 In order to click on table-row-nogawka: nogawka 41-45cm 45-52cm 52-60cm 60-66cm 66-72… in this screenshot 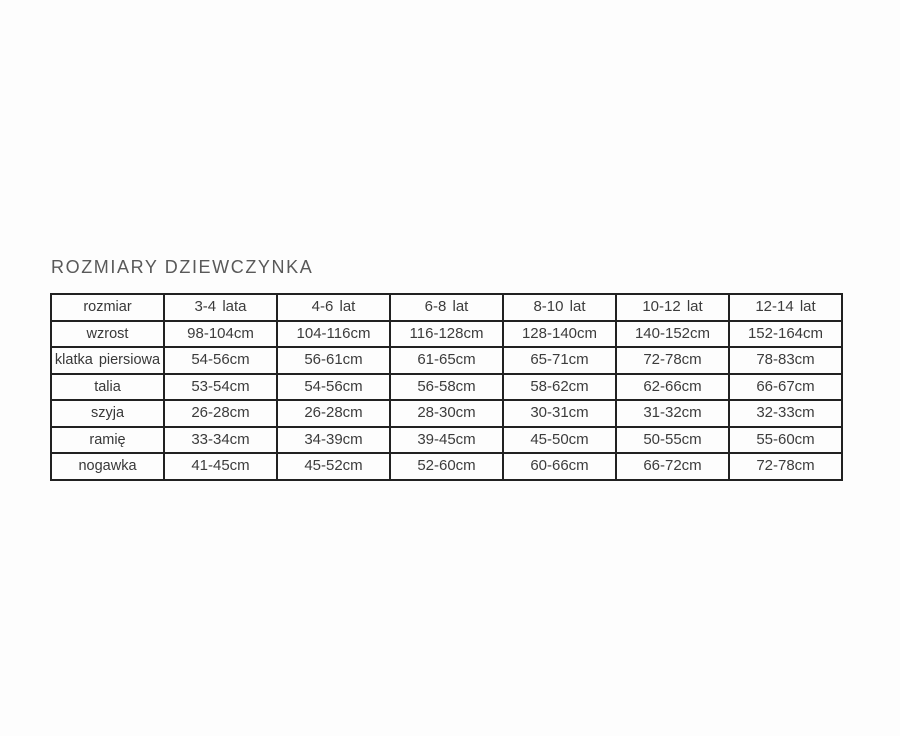, I will do `click(446, 466)`.